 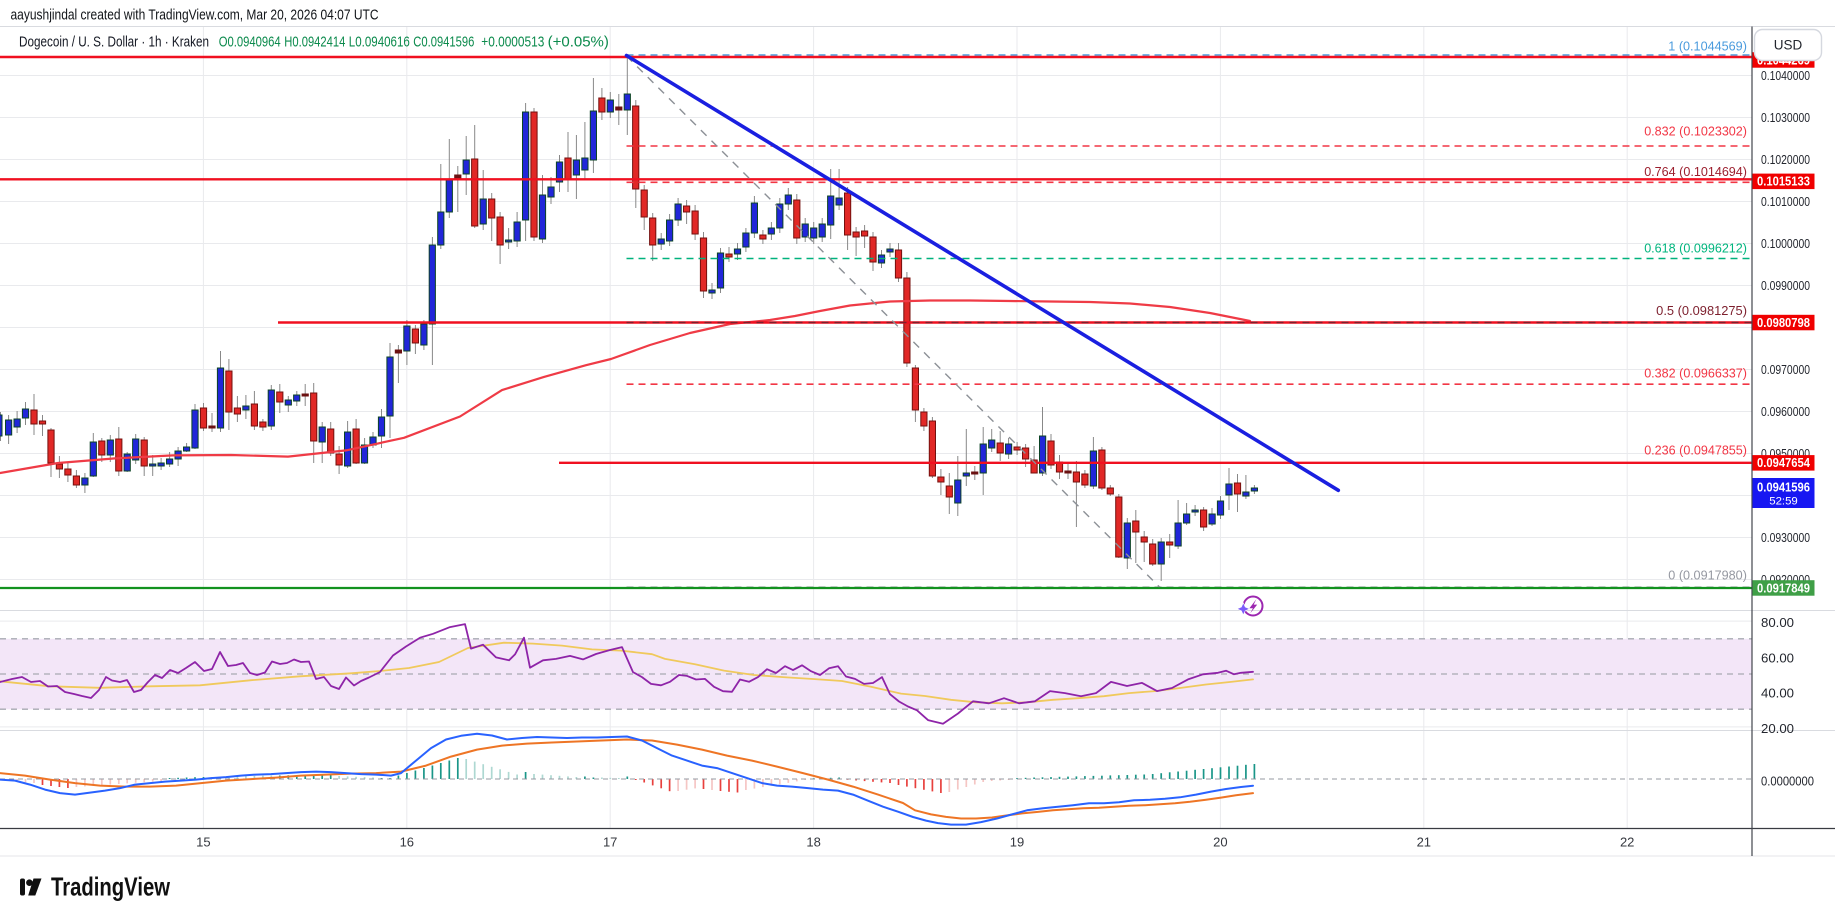 I want to click on svg-text: 20, so click(x=1220, y=842).